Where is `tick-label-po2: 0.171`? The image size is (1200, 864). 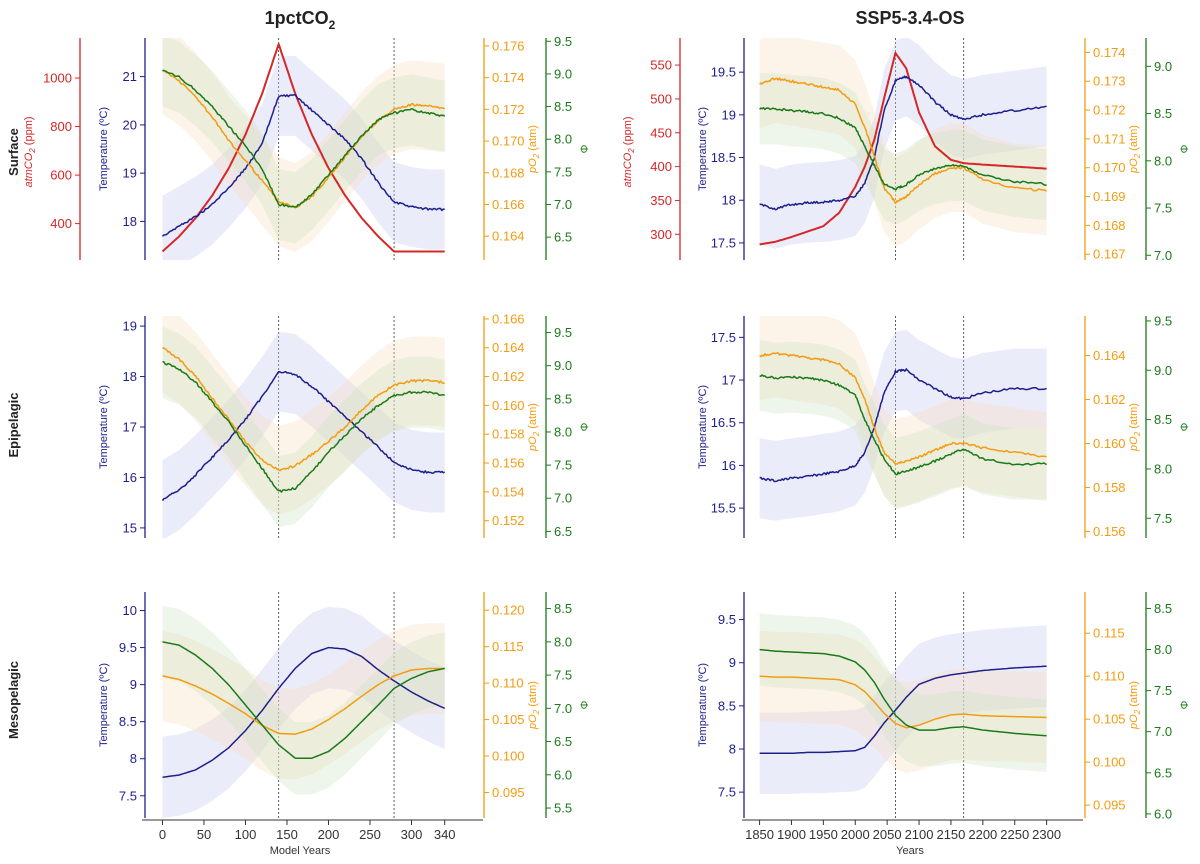 tick-label-po2: 0.171 is located at coordinates (1109, 138).